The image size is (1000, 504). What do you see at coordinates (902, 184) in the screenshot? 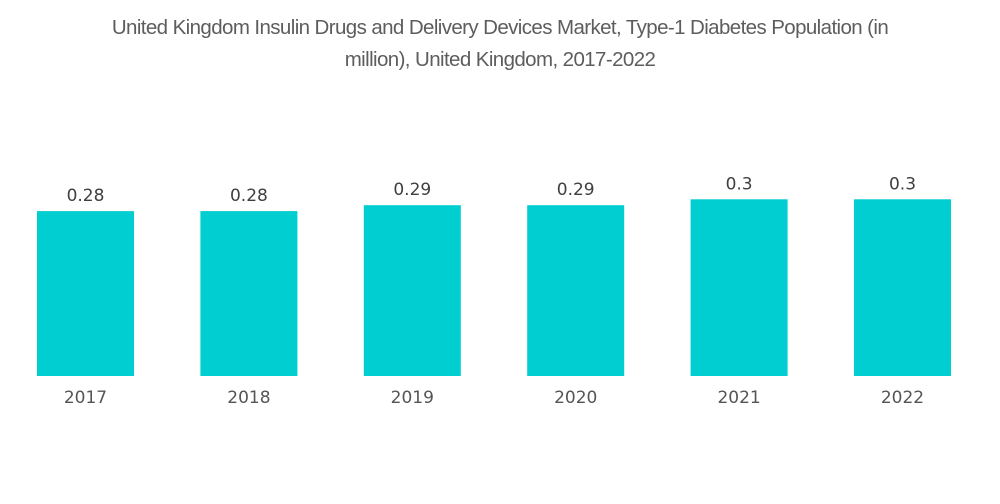
I see `value-label-2022: 0.3` at bounding box center [902, 184].